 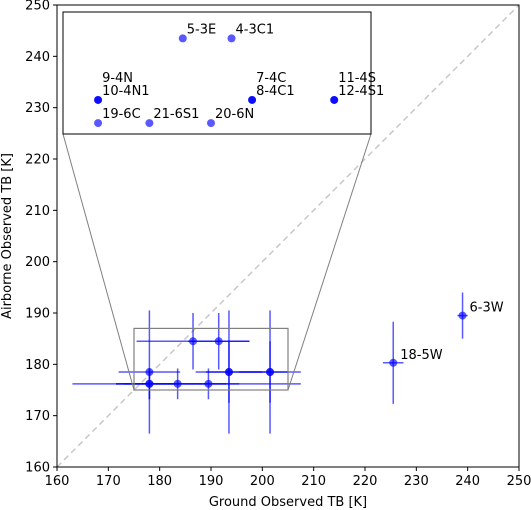 I want to click on y-tick-label: 200, so click(x=37, y=262).